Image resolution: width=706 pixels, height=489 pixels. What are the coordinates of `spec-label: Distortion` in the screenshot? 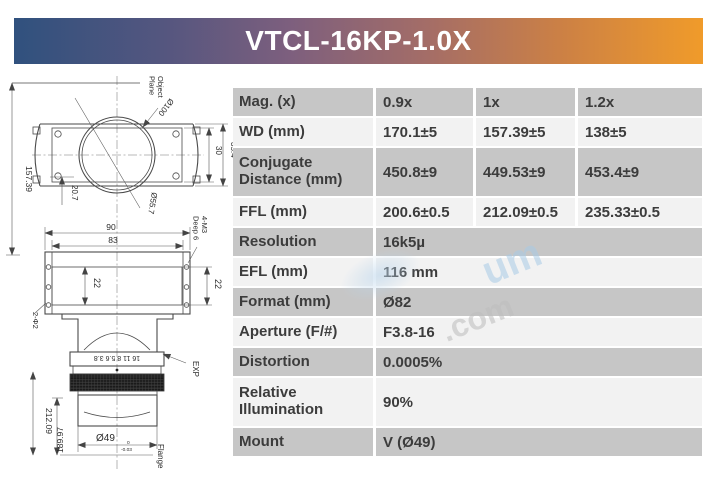 It's located at (303, 362).